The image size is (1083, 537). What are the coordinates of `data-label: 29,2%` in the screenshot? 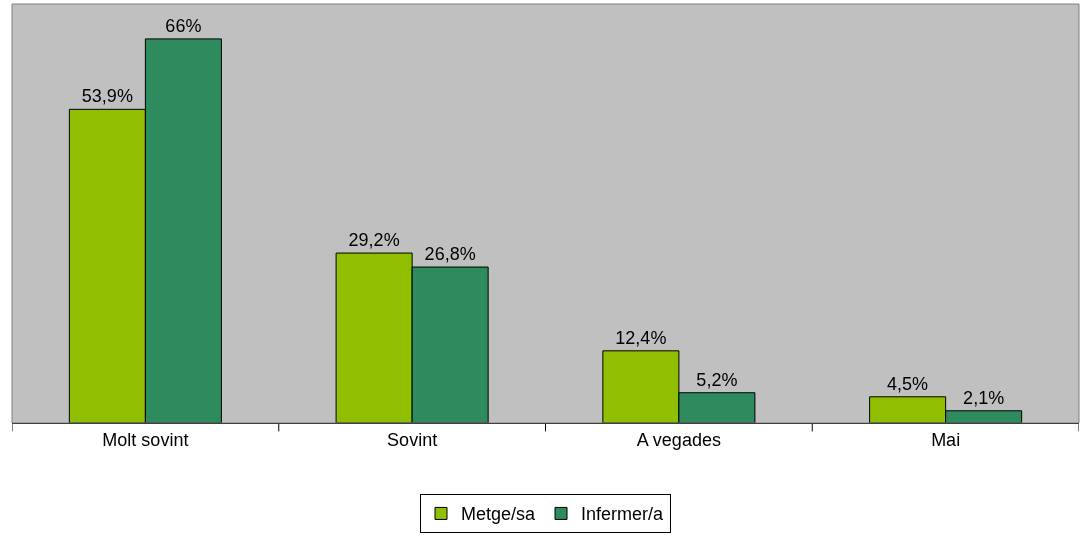 It's located at (374, 240).